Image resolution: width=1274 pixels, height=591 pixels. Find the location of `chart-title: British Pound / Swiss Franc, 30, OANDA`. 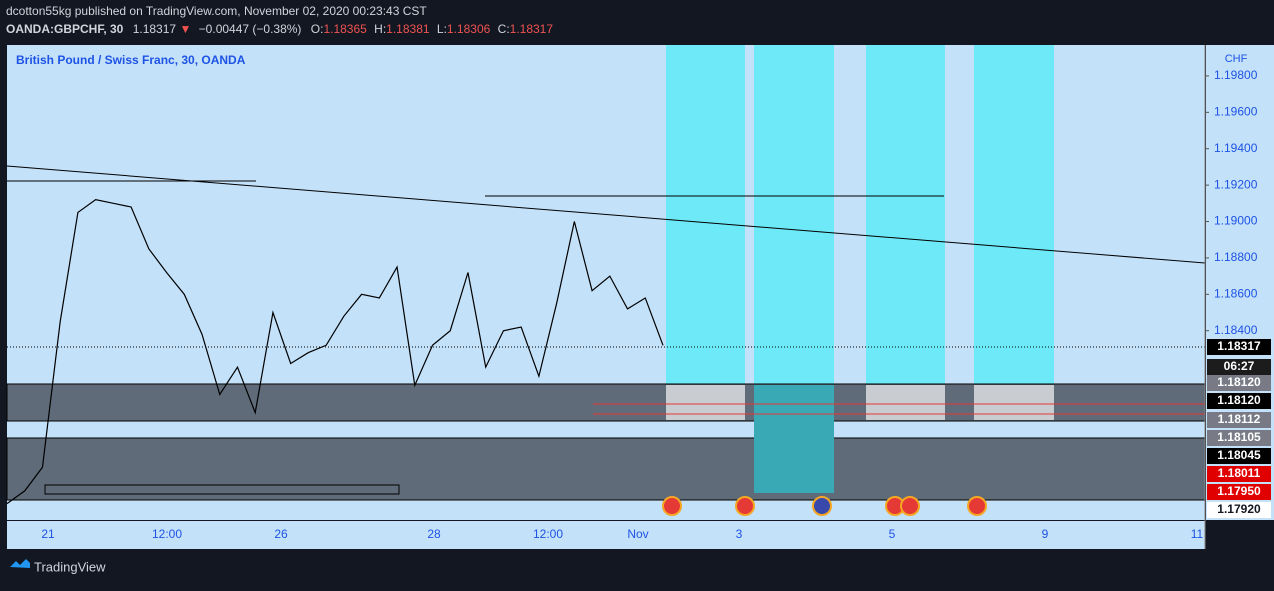

chart-title: British Pound / Swiss Franc, 30, OANDA is located at coordinates (131, 60).